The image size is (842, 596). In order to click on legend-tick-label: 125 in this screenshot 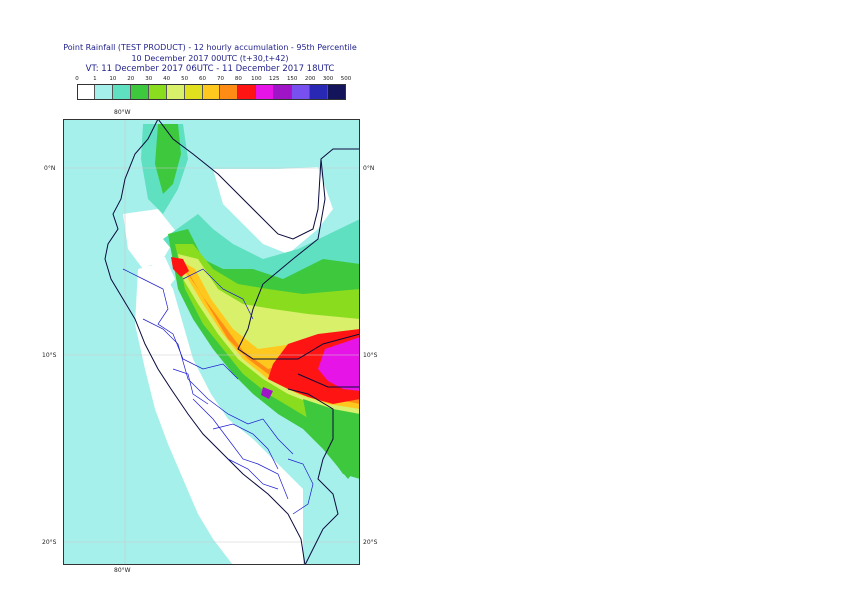, I will do `click(274, 79)`.